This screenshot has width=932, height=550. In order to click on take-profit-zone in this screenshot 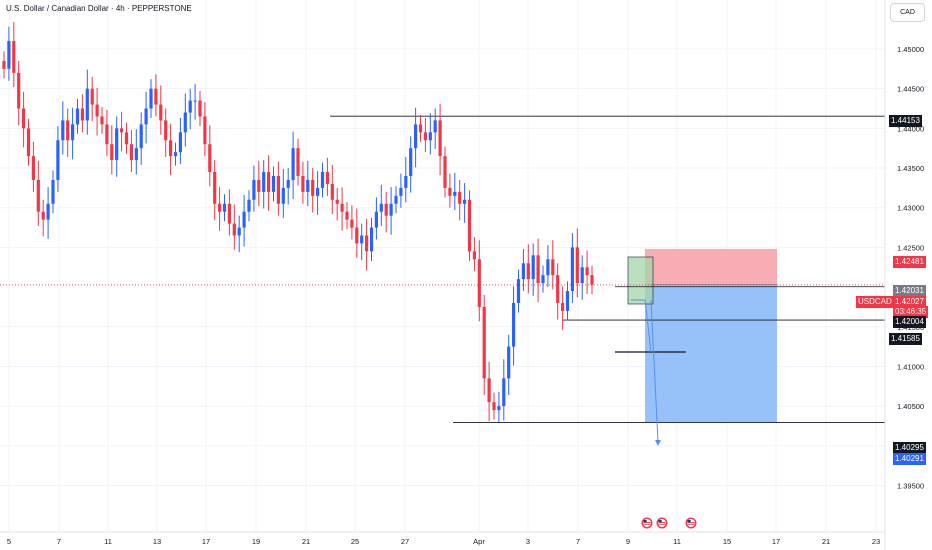, I will do `click(711, 353)`.